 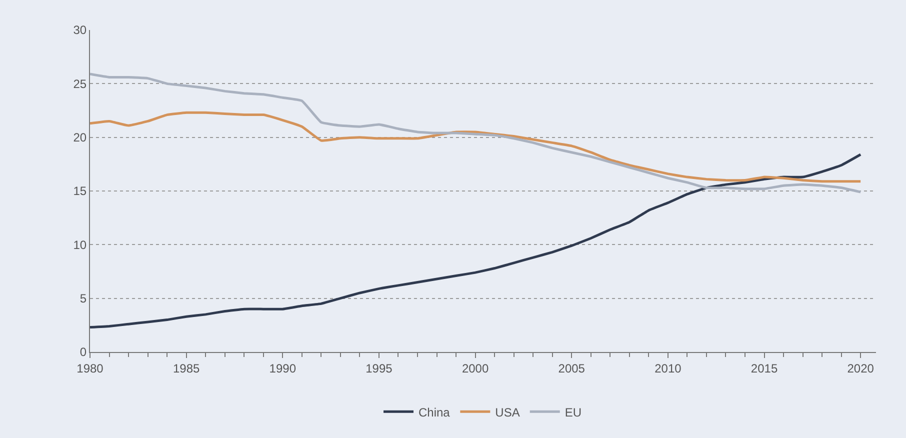 What do you see at coordinates (434, 412) in the screenshot?
I see `legend-label: China` at bounding box center [434, 412].